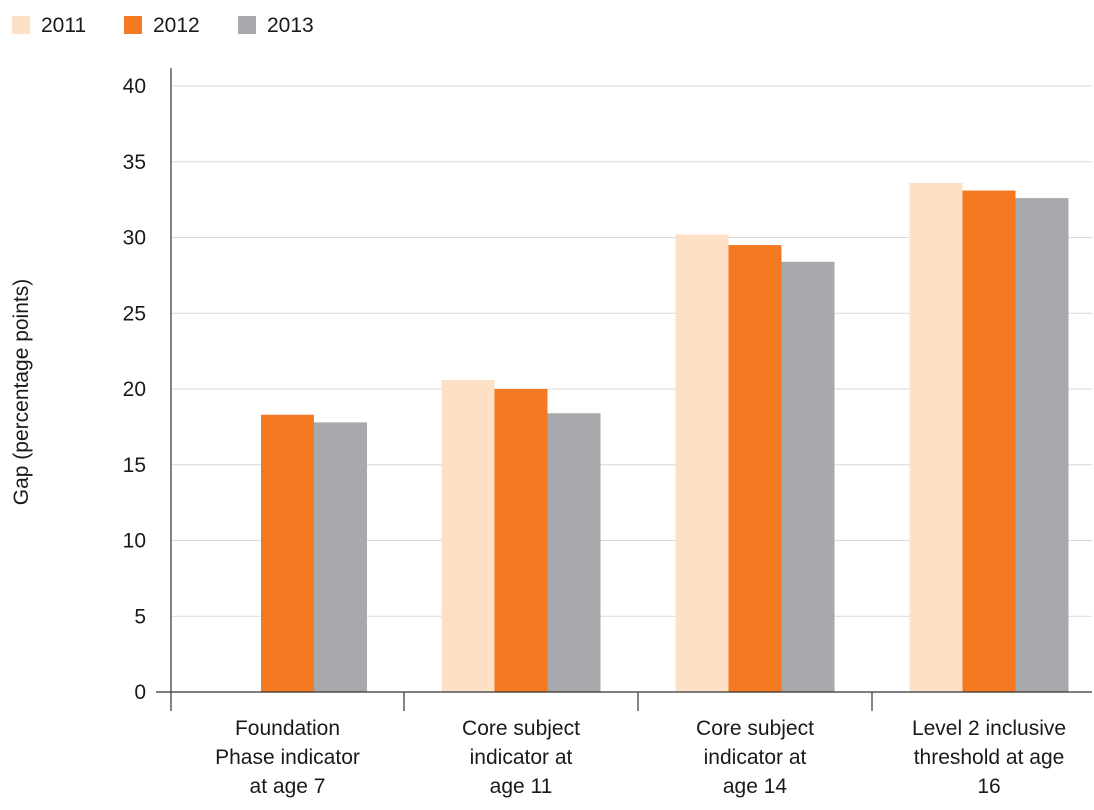 Image resolution: width=1094 pixels, height=810 pixels. What do you see at coordinates (176, 25) in the screenshot?
I see `legend-label-2012: 2012` at bounding box center [176, 25].